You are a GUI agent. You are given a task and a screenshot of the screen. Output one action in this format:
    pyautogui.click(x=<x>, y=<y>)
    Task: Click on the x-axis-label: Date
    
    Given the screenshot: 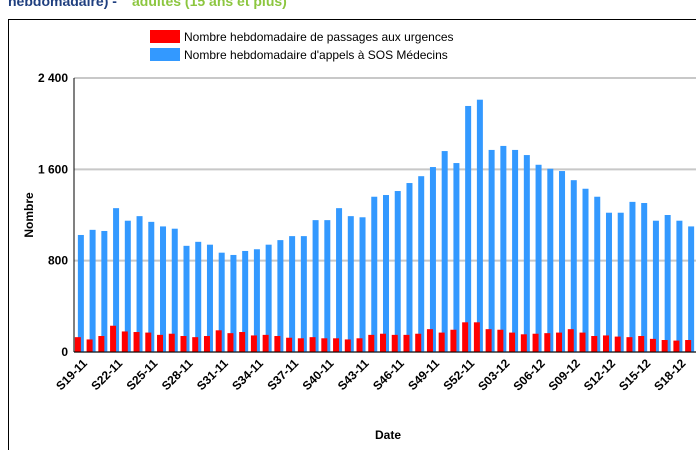 What is the action you would take?
    pyautogui.click(x=388, y=435)
    